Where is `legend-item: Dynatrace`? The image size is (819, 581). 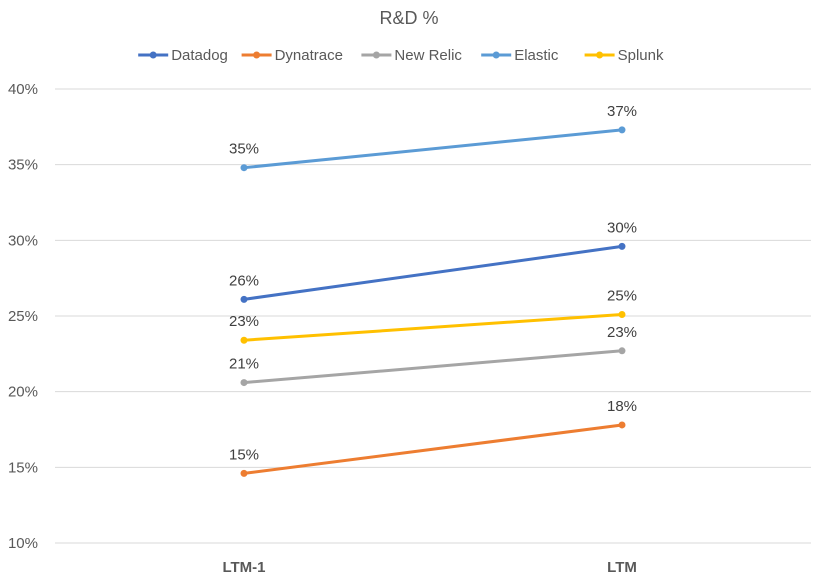
legend-item: Dynatrace is located at coordinates (292, 55).